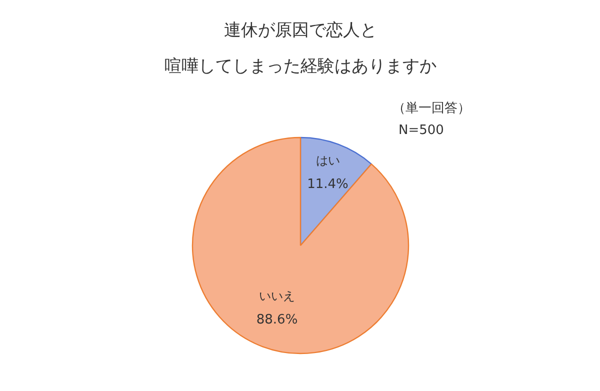 This screenshot has height=391, width=600. I want to click on chart-title: 連休が原因で恋人と, so click(300, 30).